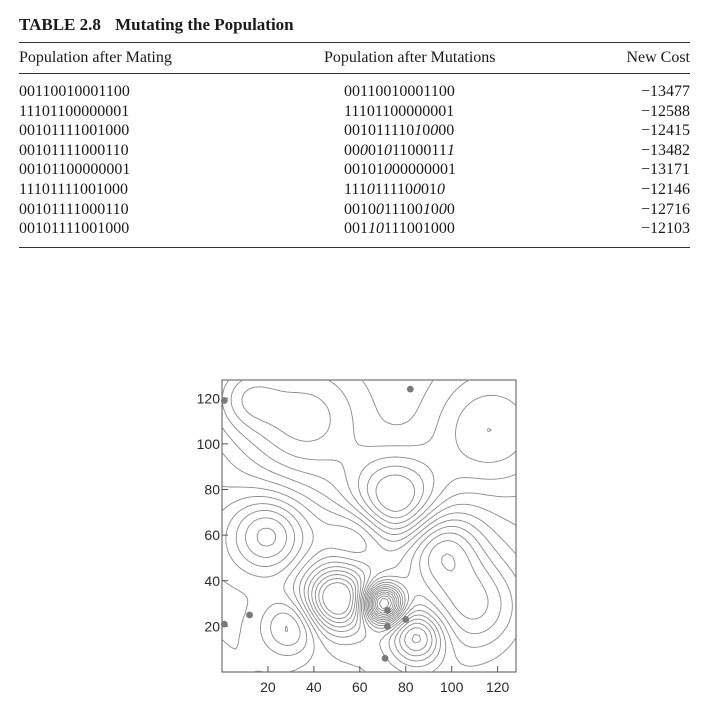  What do you see at coordinates (360, 687) in the screenshot?
I see `x-tick-label: 60` at bounding box center [360, 687].